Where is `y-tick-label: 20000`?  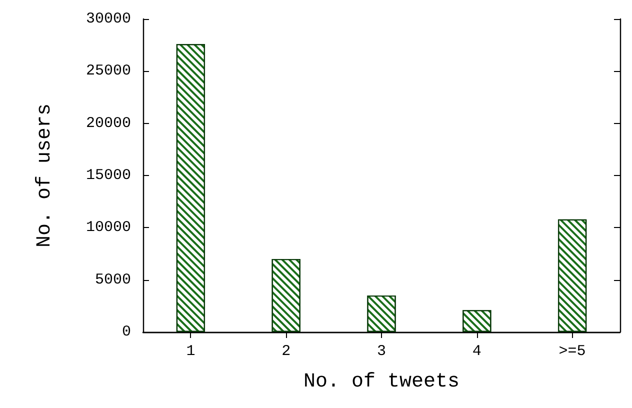 y-tick-label: 20000 is located at coordinates (108, 123).